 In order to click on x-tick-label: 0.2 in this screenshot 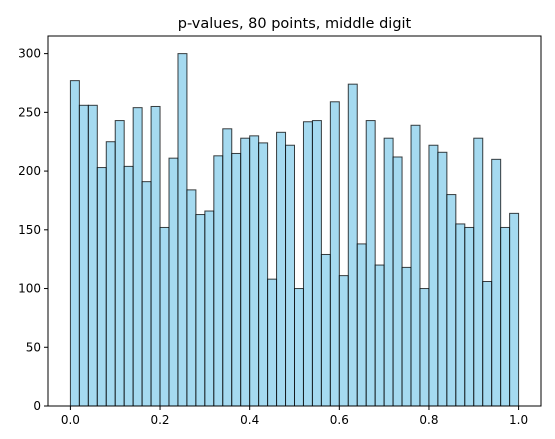, I will do `click(159, 420)`.